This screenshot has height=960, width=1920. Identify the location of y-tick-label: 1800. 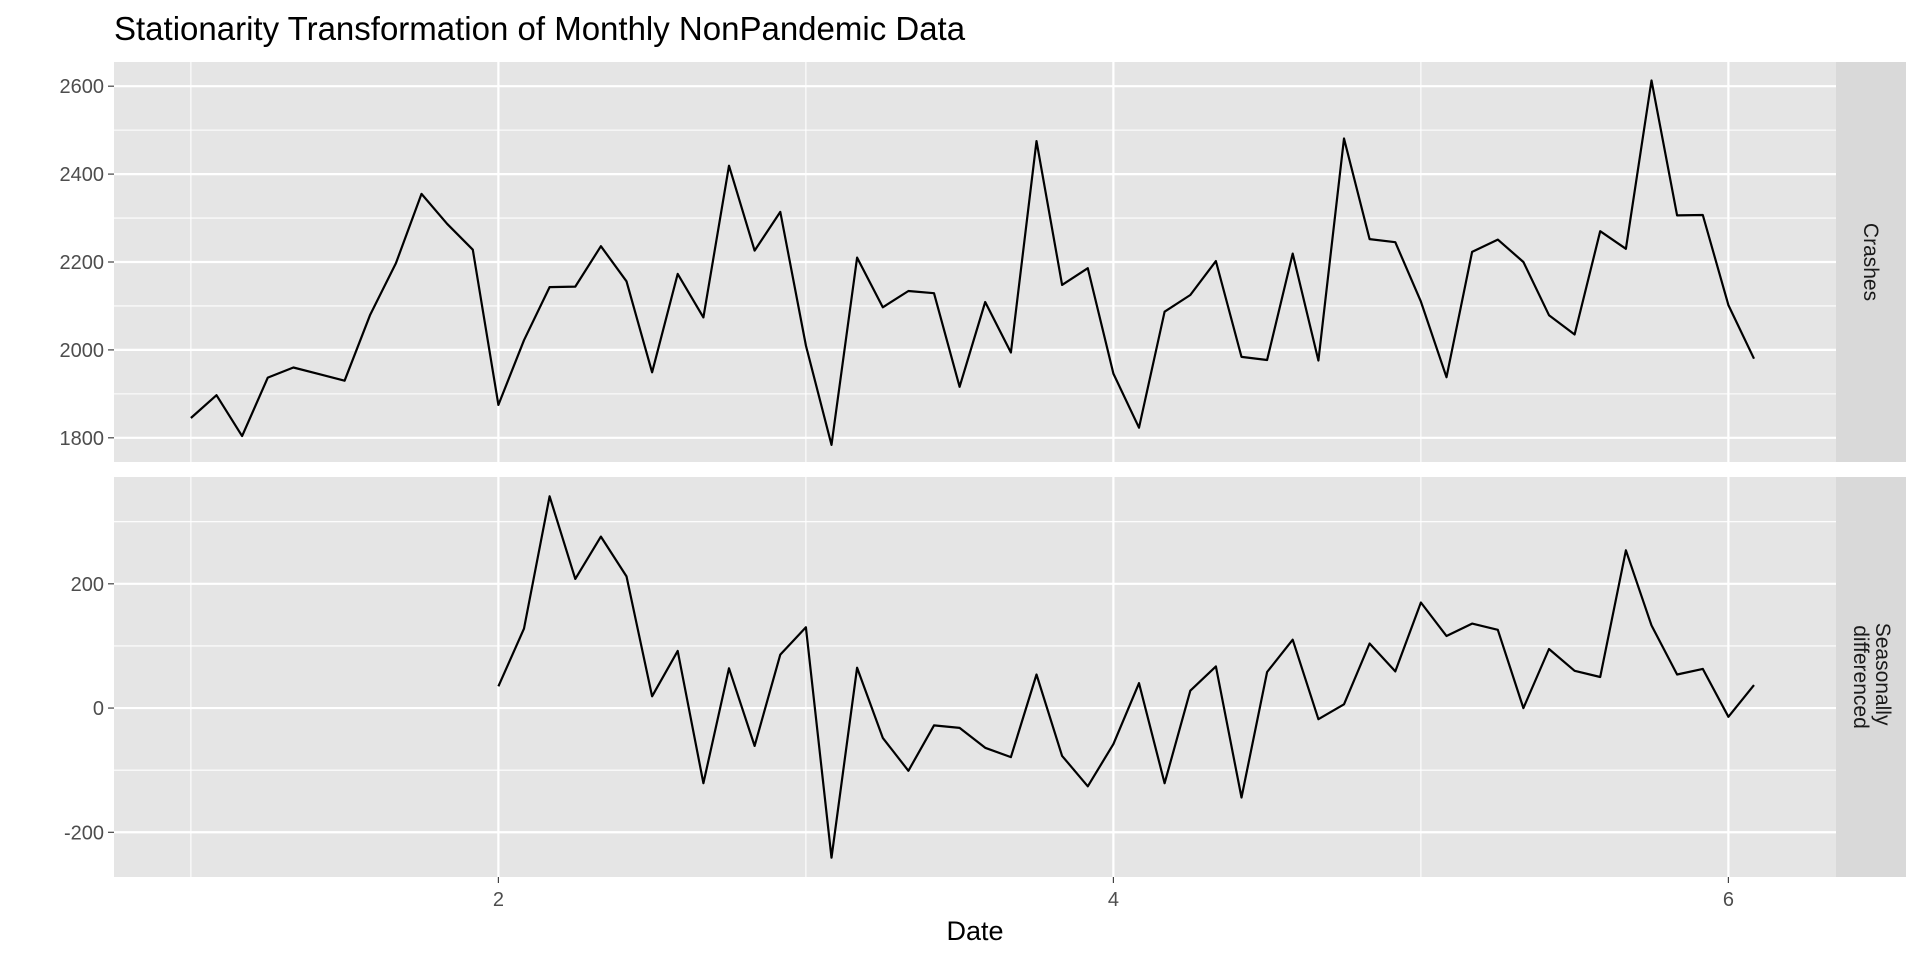
(82, 439).